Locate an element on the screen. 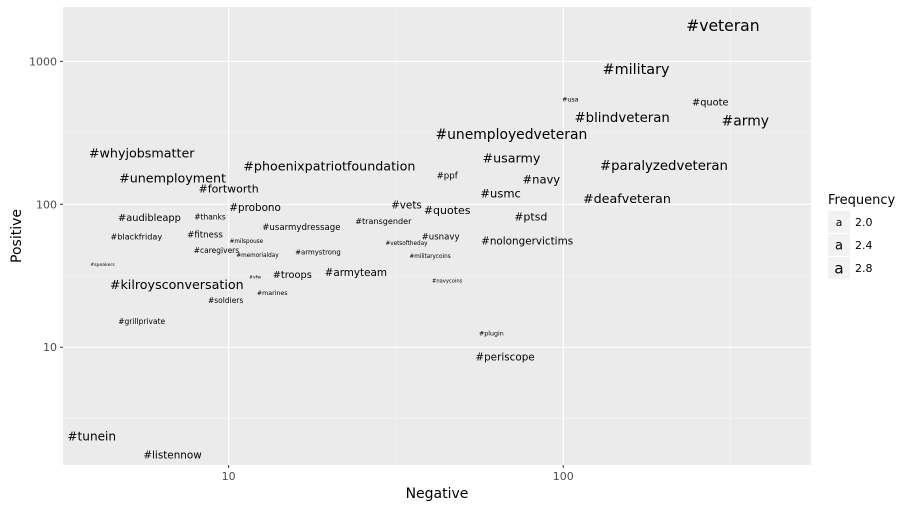 The image size is (920, 508). x-axis-ticks: 10 100 is located at coordinates (398, 474).